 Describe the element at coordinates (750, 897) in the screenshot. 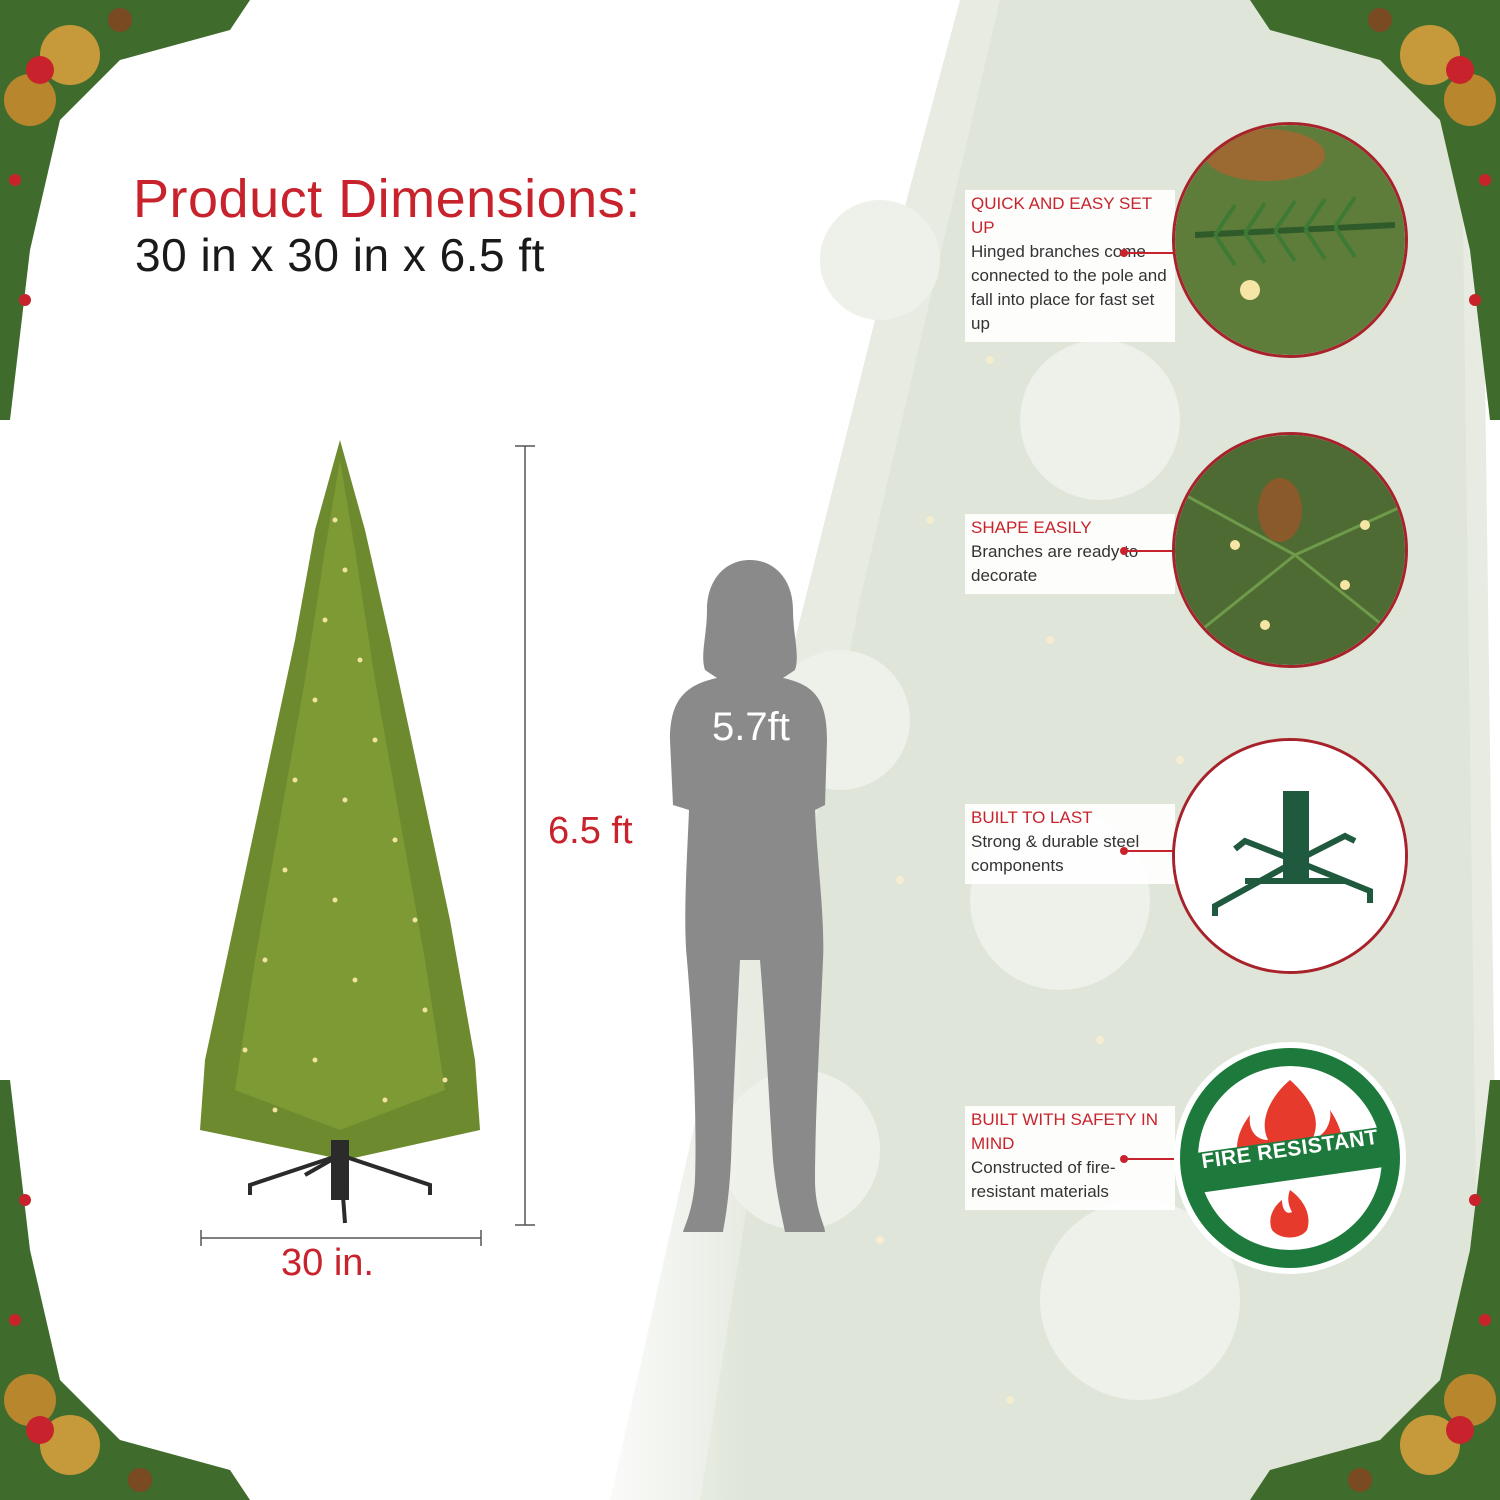

I see `person-silhouette-image` at that location.